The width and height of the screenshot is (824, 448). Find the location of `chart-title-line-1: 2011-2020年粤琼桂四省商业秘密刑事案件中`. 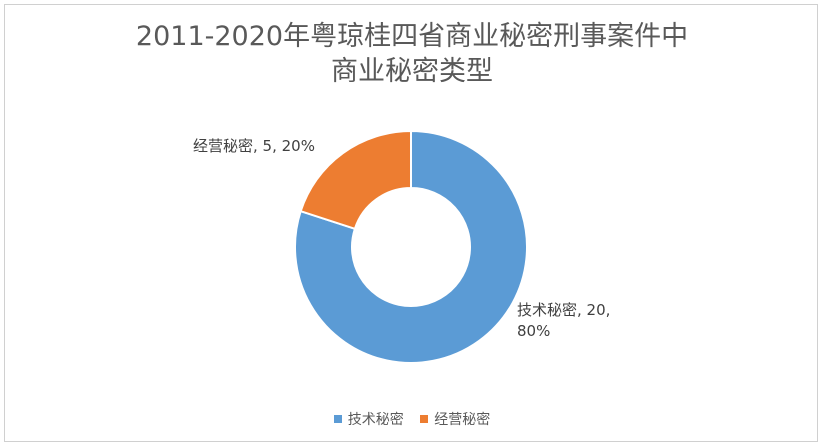

chart-title-line-1: 2011-2020年粤琼桂四省商业秘密刑事案件中 is located at coordinates (412, 36).